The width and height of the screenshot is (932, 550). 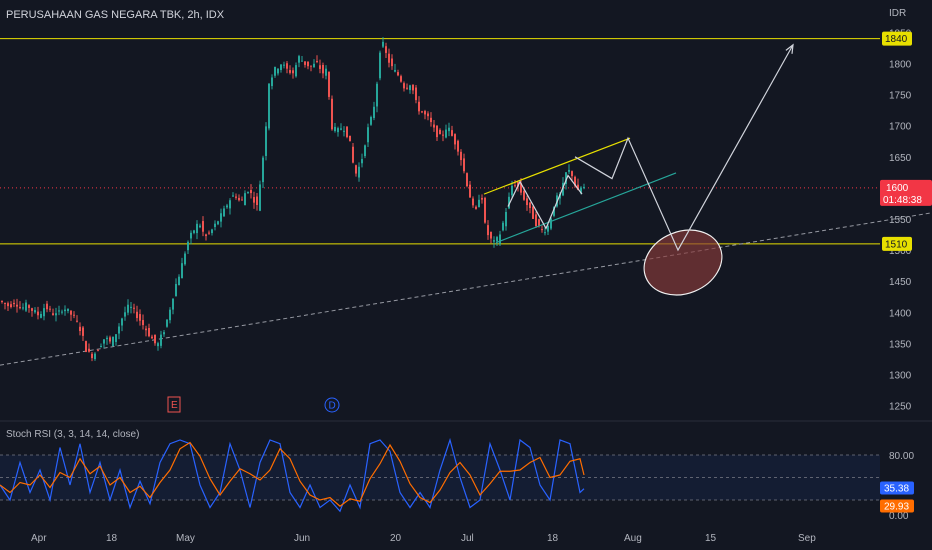 What do you see at coordinates (467, 538) in the screenshot?
I see `time-label-Jul: Jul` at bounding box center [467, 538].